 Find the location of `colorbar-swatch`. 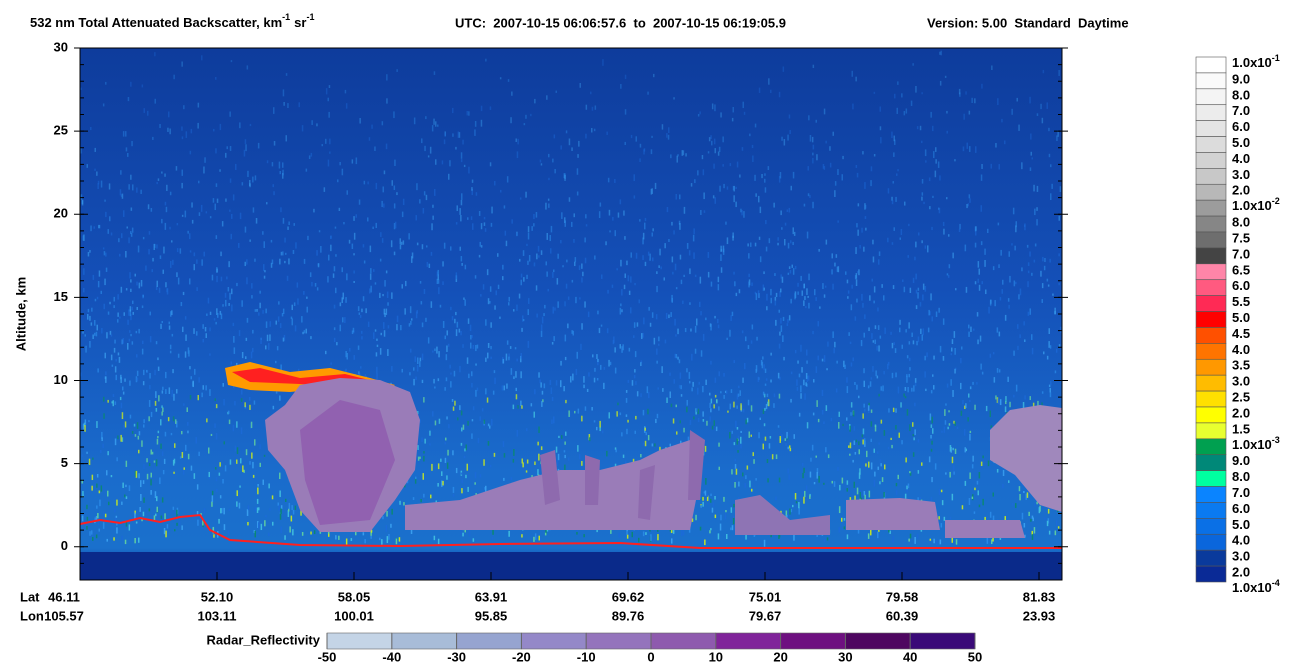

colorbar-swatch is located at coordinates (1211, 558).